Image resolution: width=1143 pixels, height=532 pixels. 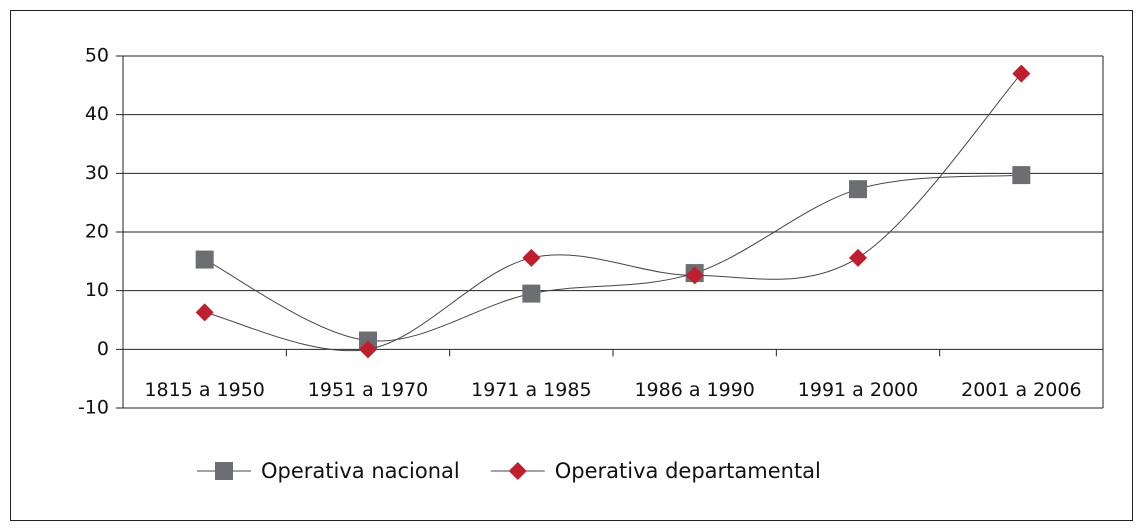 What do you see at coordinates (360, 471) in the screenshot?
I see `legend-label: Operativa nacional` at bounding box center [360, 471].